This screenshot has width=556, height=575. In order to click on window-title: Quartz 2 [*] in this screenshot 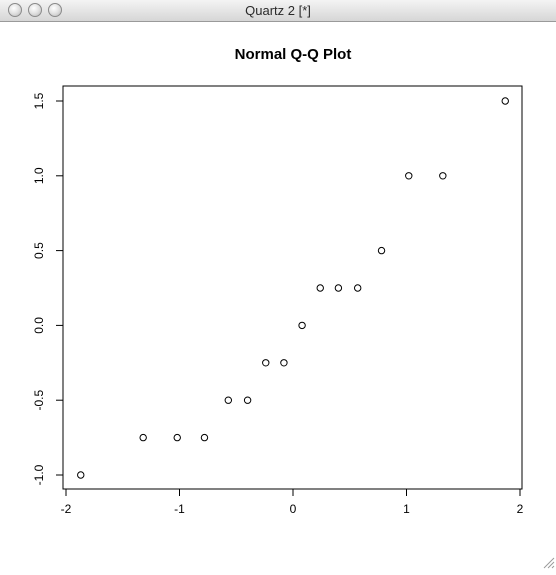, I will do `click(278, 10)`.